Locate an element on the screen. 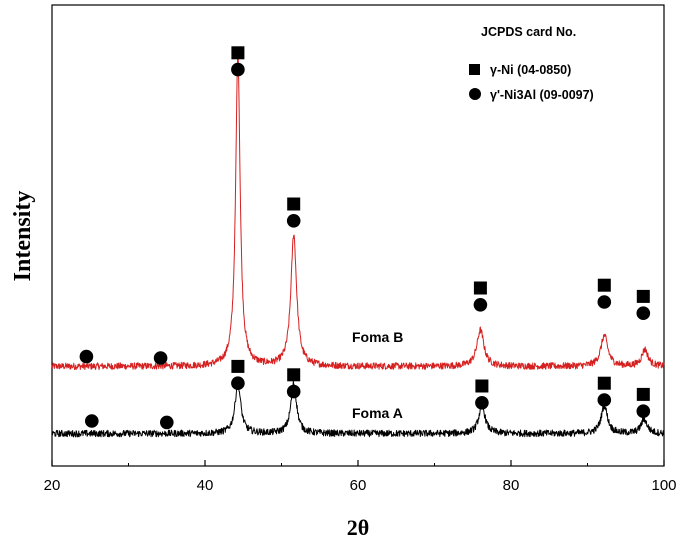 The width and height of the screenshot is (683, 539). legend-title: JCPDS card No. is located at coordinates (528, 32).